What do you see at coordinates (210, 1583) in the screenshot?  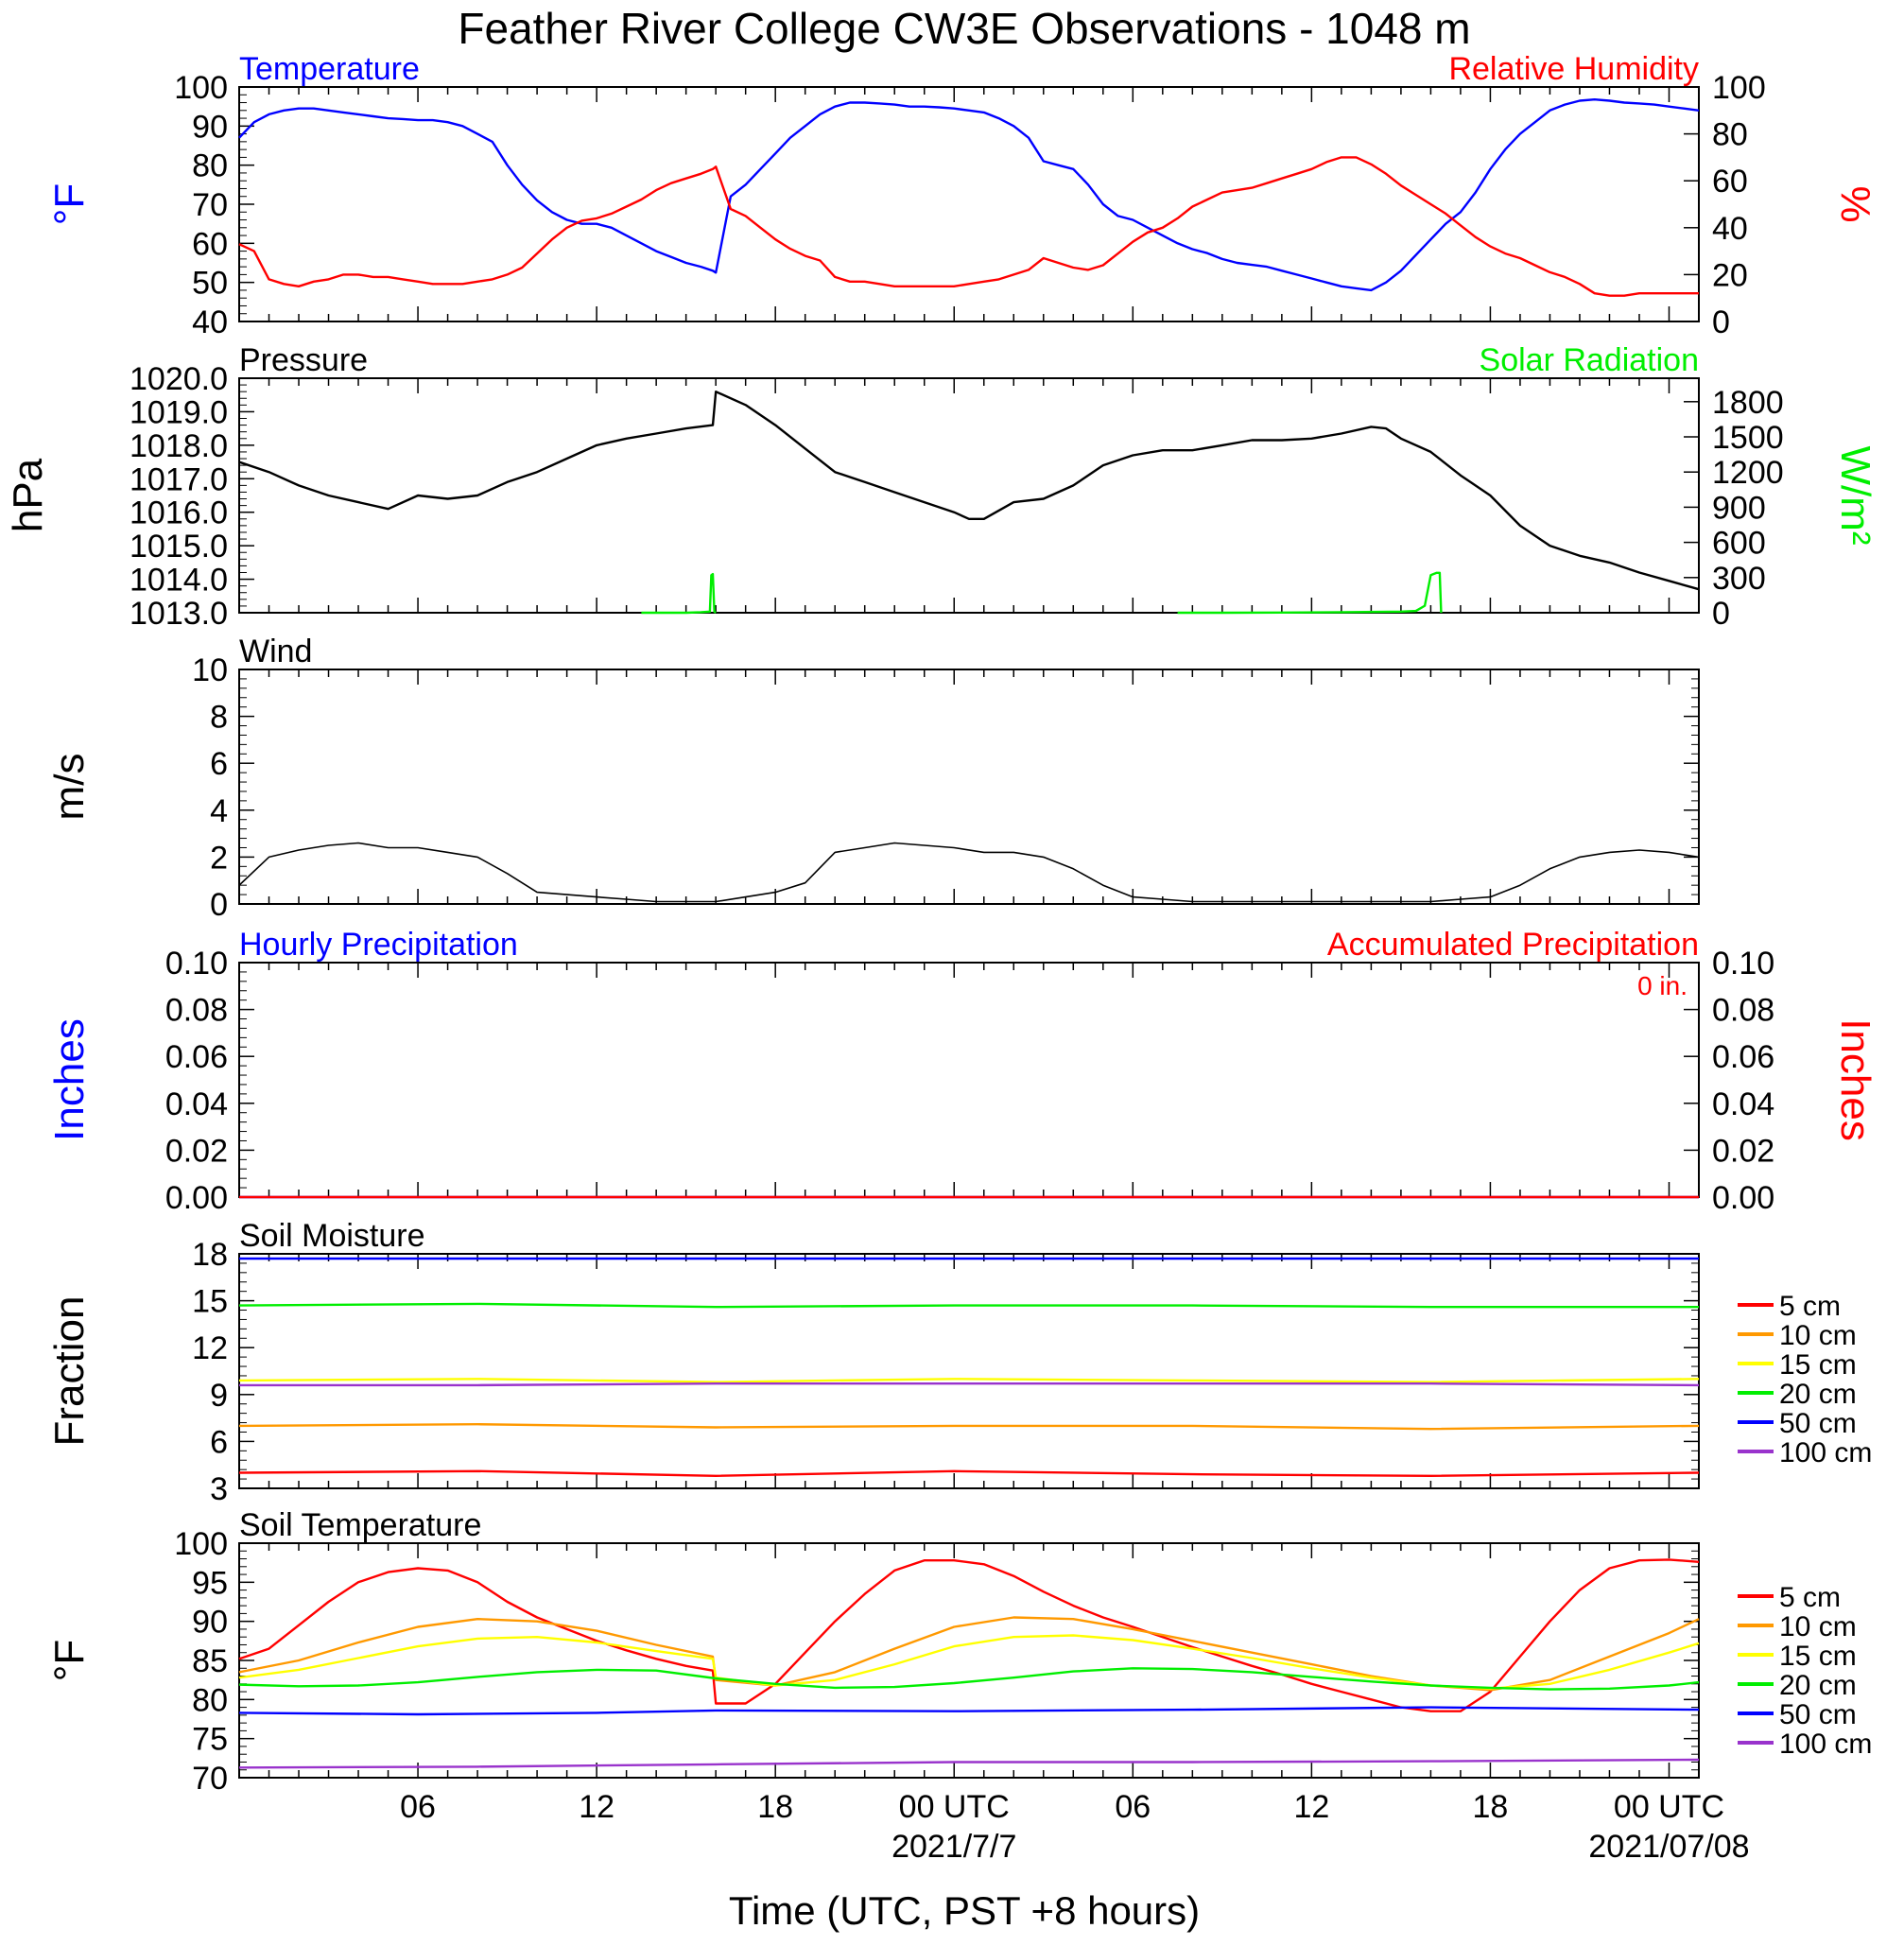 I see `y-tick-label: 95` at bounding box center [210, 1583].